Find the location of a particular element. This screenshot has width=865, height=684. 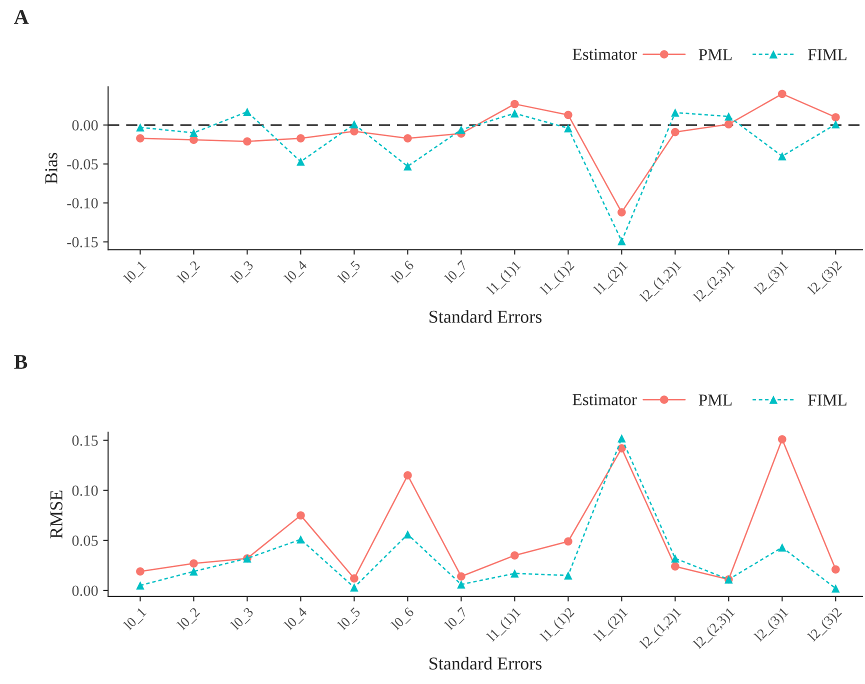

y-tick-label: 0.15 is located at coordinates (85, 440).